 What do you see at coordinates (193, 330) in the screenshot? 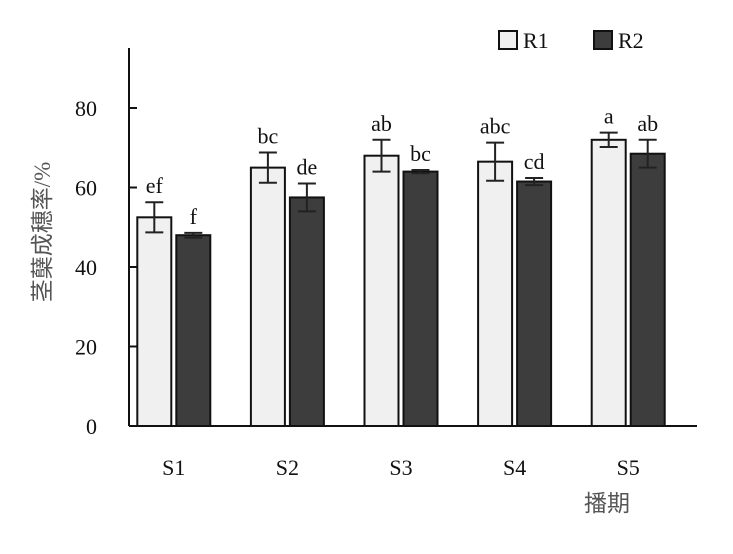
I see `bar-r2-s1` at bounding box center [193, 330].